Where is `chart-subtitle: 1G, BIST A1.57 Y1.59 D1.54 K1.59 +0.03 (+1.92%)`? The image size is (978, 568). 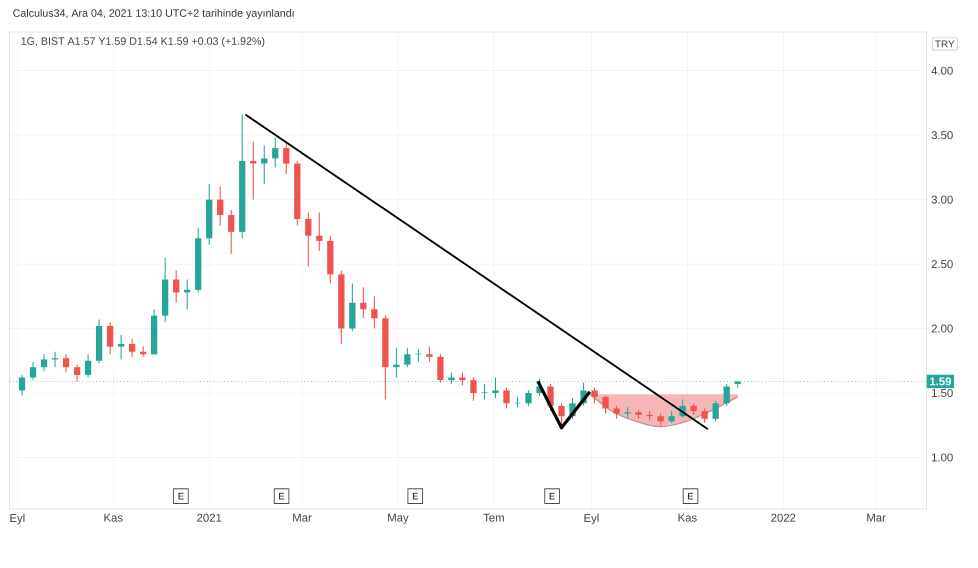 chart-subtitle: 1G, BIST A1.57 Y1.59 D1.54 K1.59 +0.03 (+1.92%) is located at coordinates (143, 42).